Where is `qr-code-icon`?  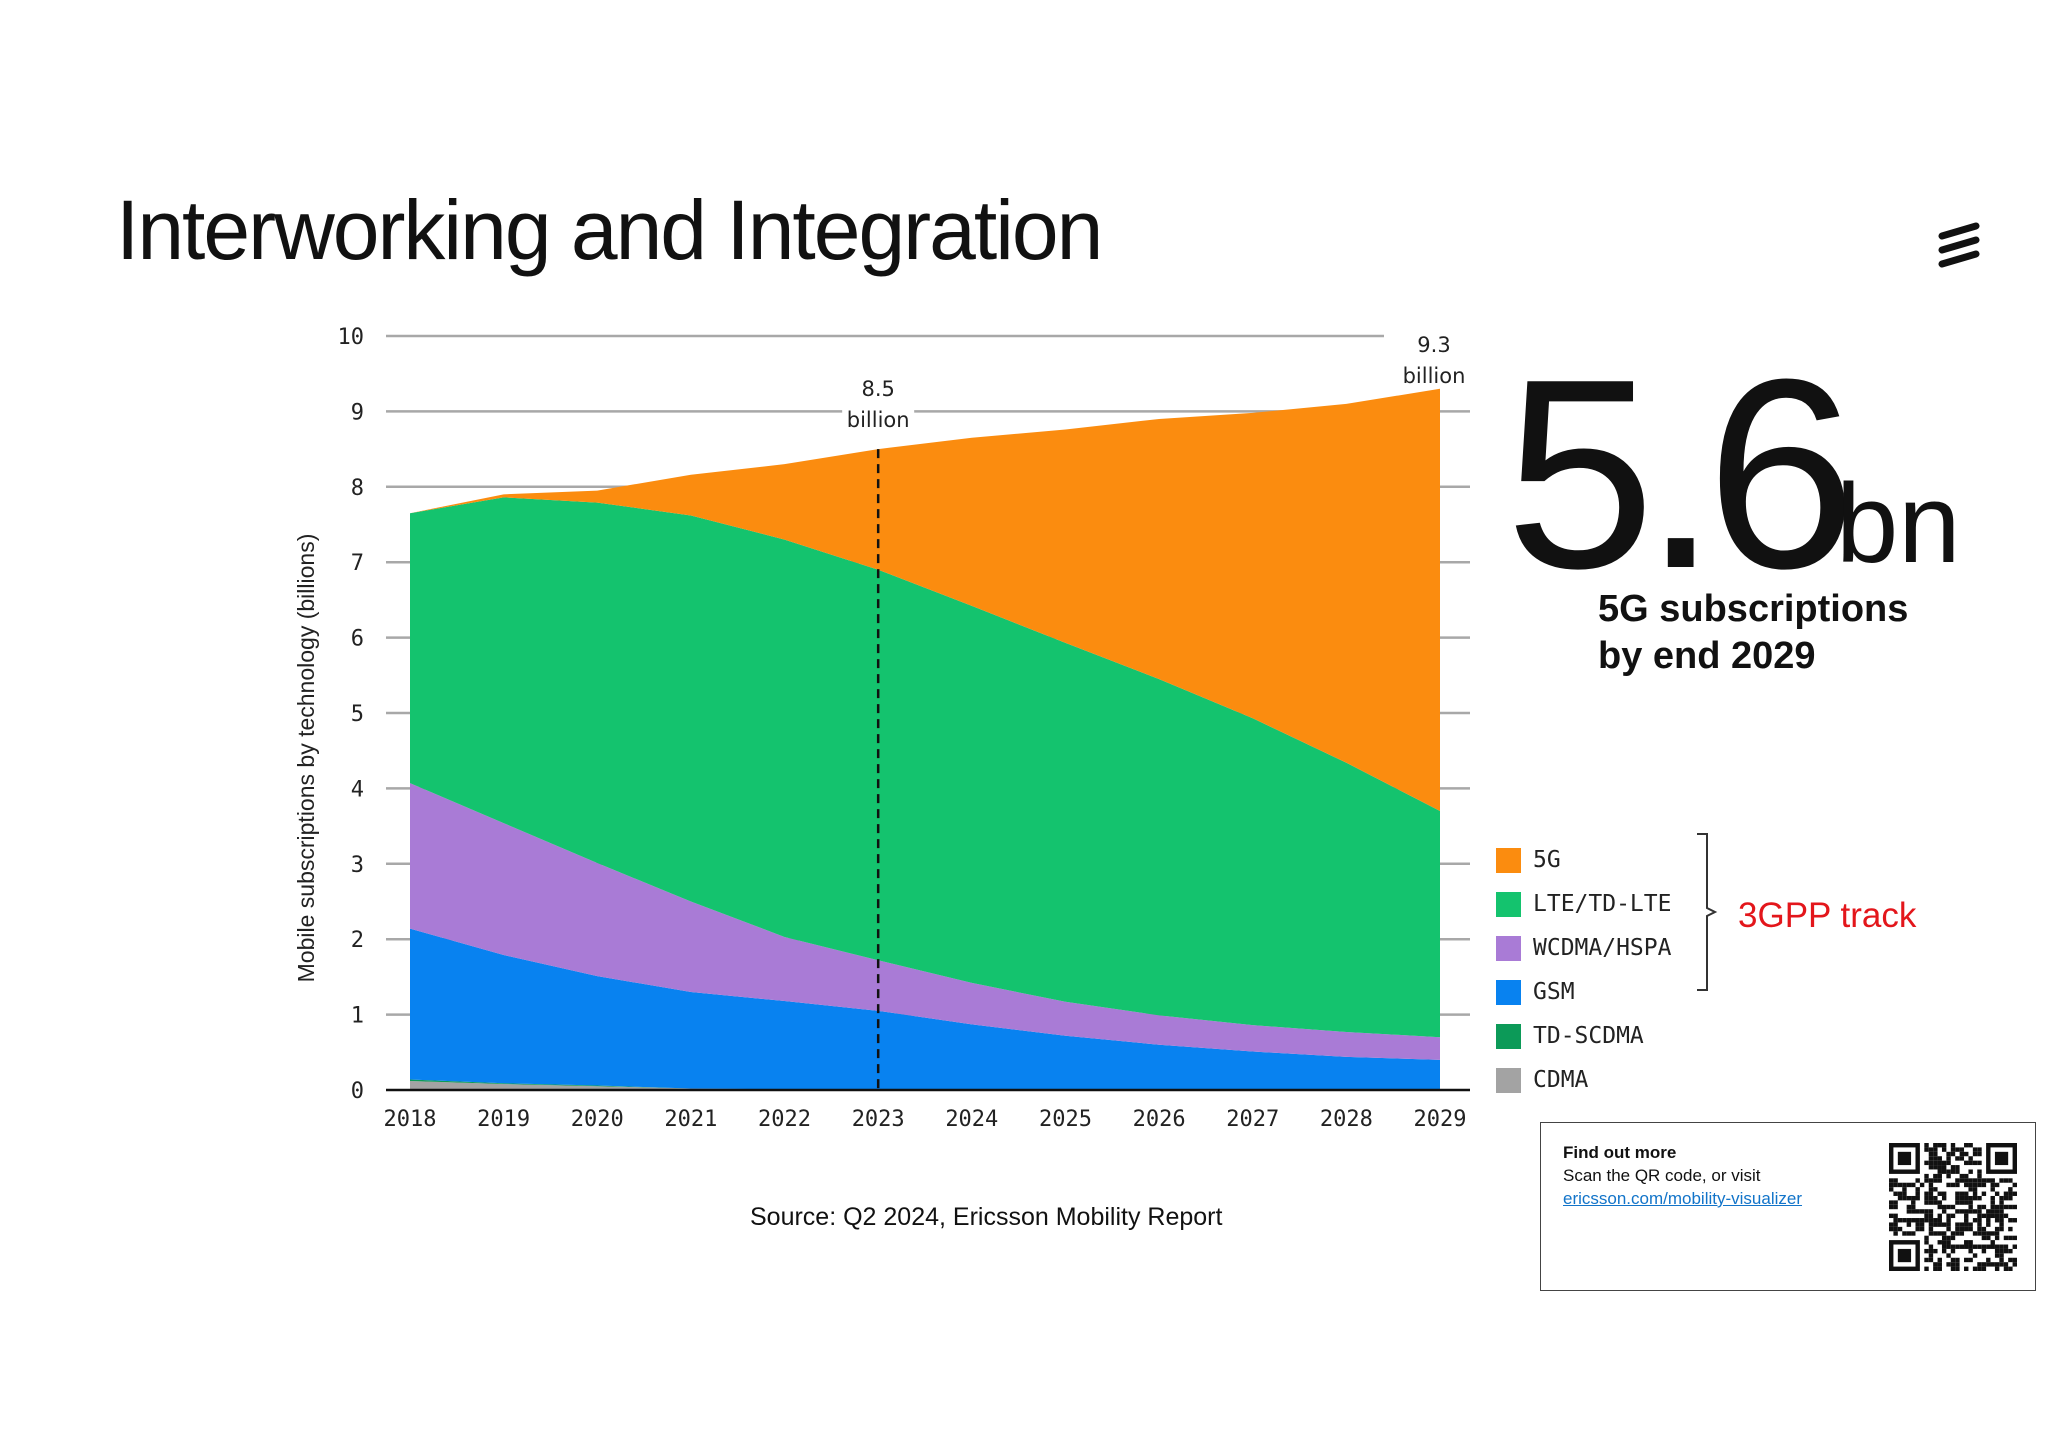 qr-code-icon is located at coordinates (1953, 1207).